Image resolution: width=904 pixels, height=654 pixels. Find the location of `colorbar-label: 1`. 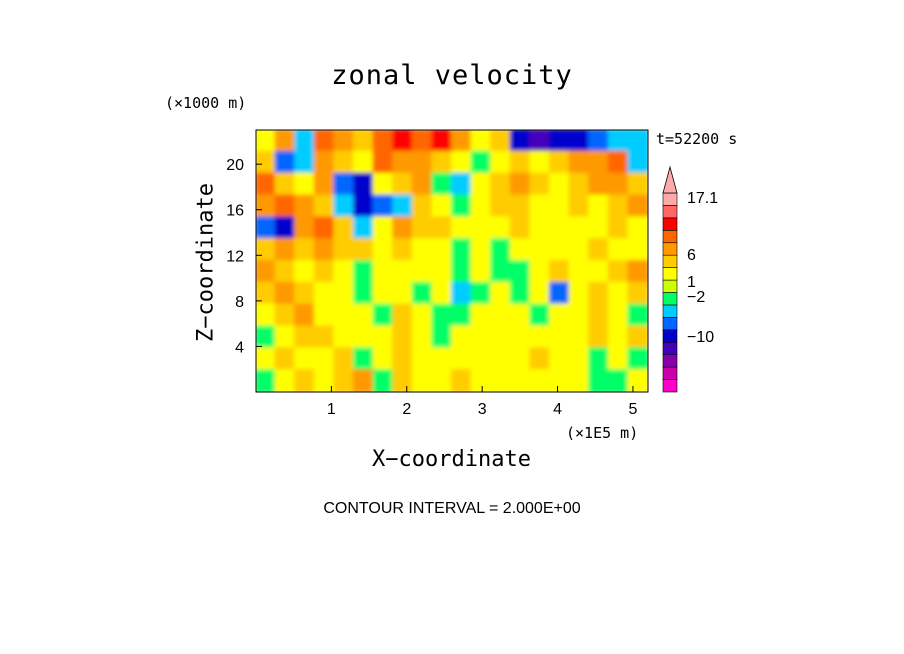

colorbar-label: 1 is located at coordinates (691, 282).